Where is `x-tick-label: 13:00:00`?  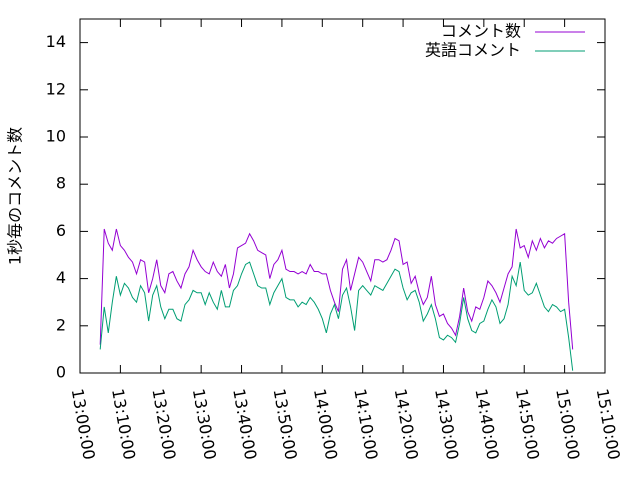 x-tick-label: 13:00:00 is located at coordinates (83, 424).